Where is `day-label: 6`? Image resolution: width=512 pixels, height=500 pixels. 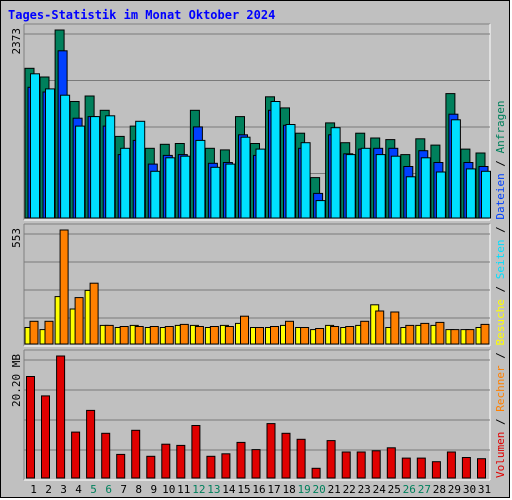 day-label: 6 is located at coordinates (108, 489).